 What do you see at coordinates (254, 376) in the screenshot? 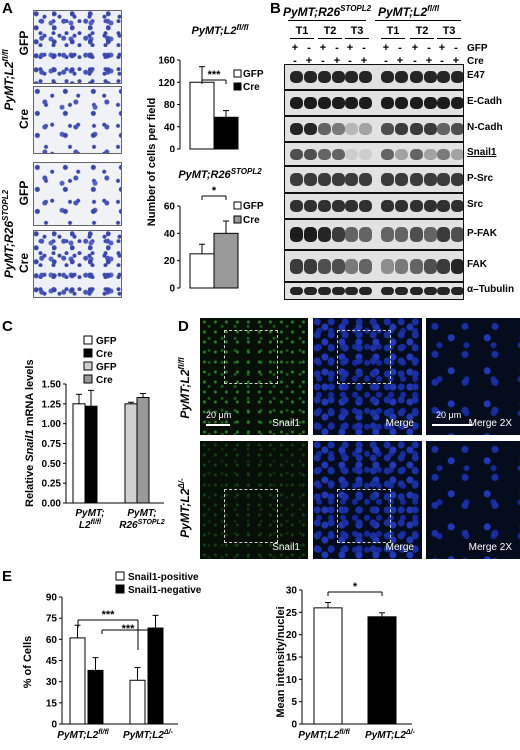
I see `image-d-l2-snail1: 20 μm Snail1` at bounding box center [254, 376].